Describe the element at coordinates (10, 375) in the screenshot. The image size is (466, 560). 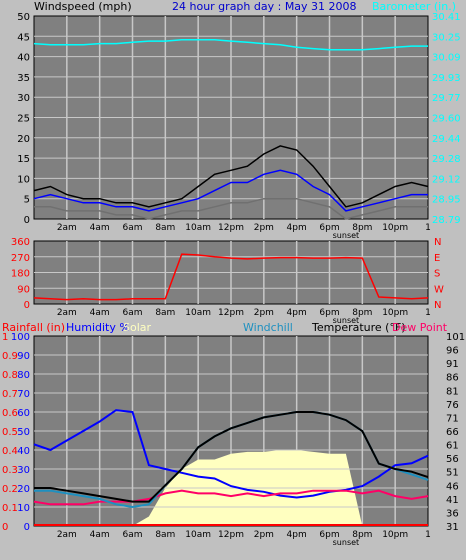
I see `rainfall-tick-label: 0.8` at that location.